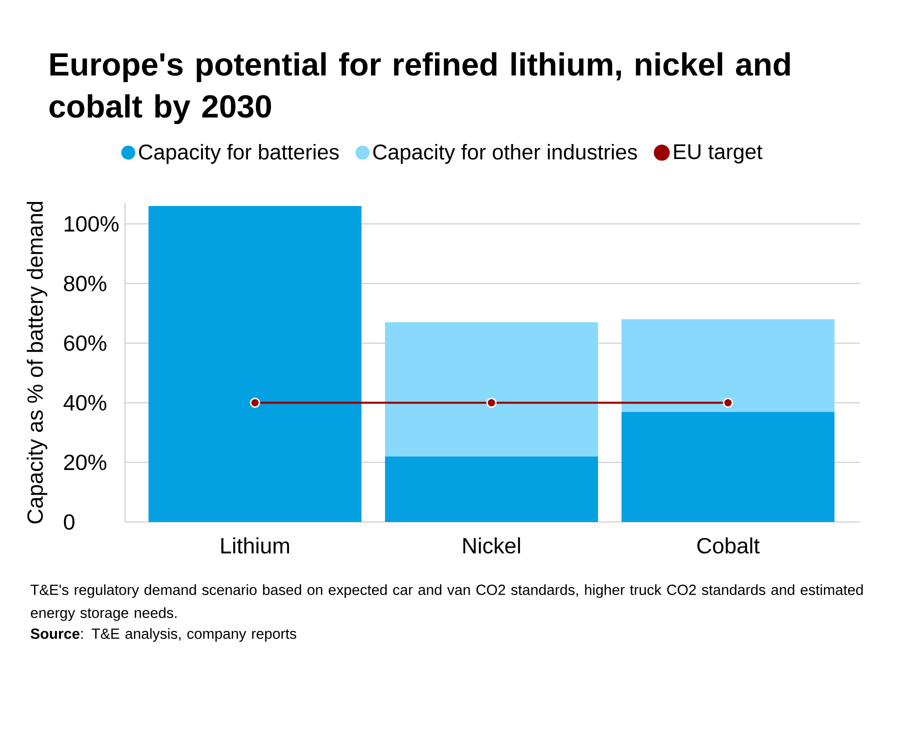 The width and height of the screenshot is (900, 741). I want to click on legend-label: Capacity for batteries, so click(239, 154).